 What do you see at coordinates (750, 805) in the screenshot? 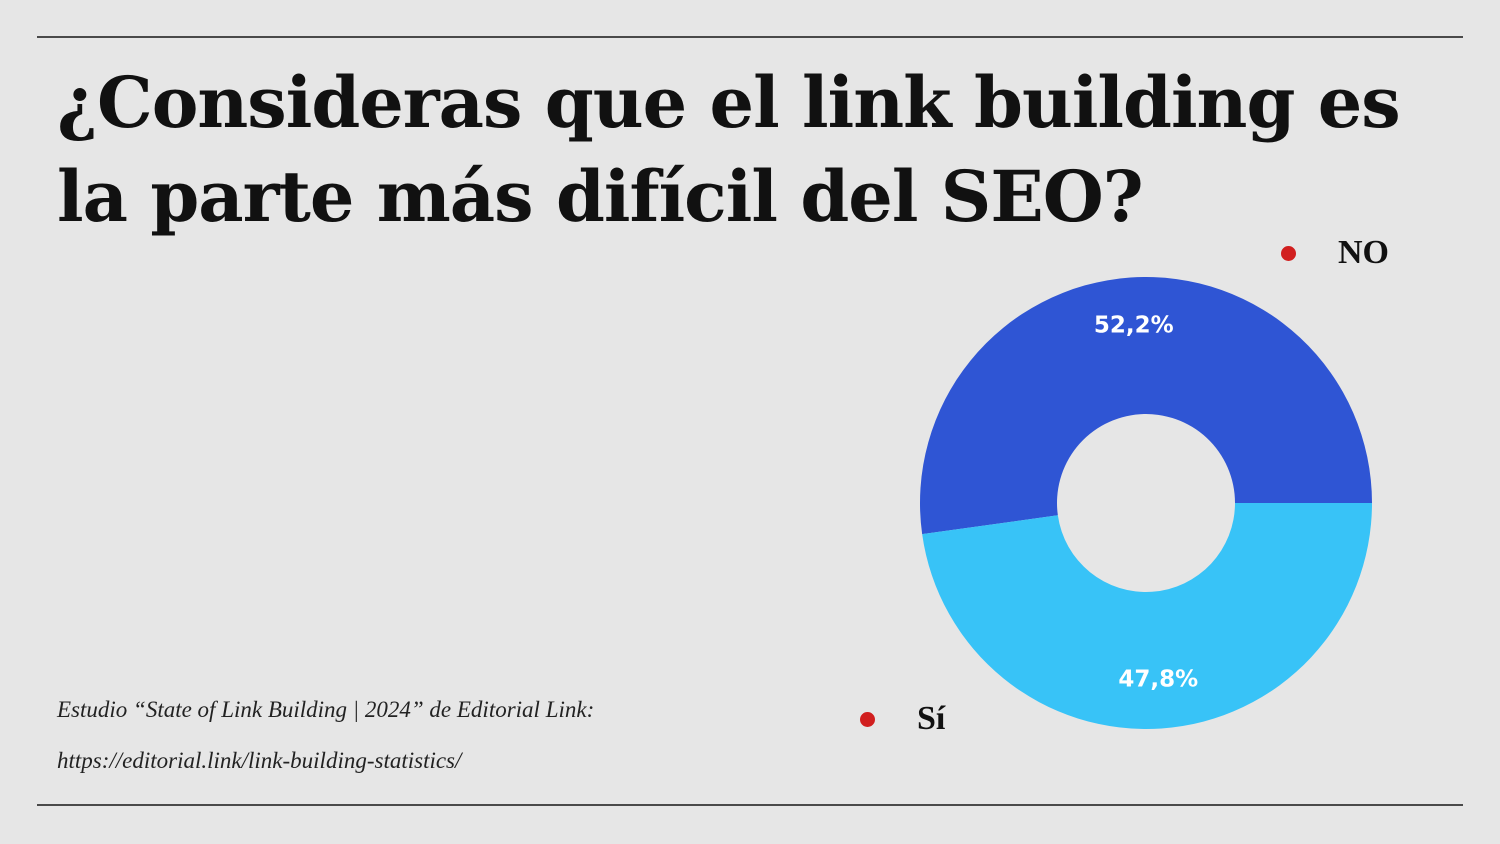
I see `bottom-divider` at bounding box center [750, 805].